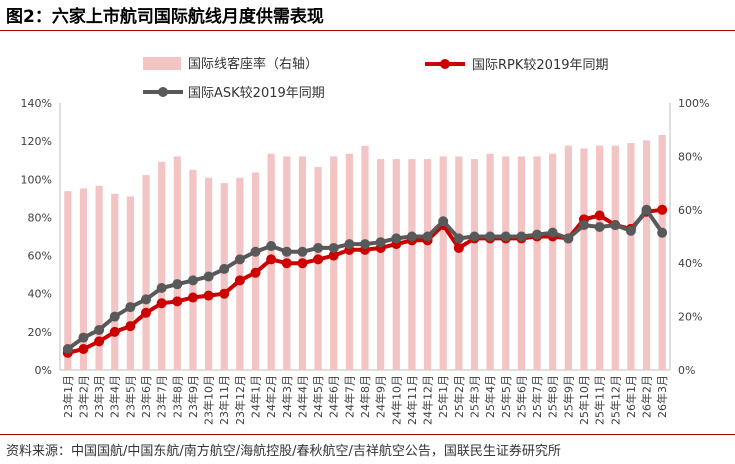 The image size is (735, 464). What do you see at coordinates (193, 396) in the screenshot?
I see `x-tick-label: 23年9月` at bounding box center [193, 396].